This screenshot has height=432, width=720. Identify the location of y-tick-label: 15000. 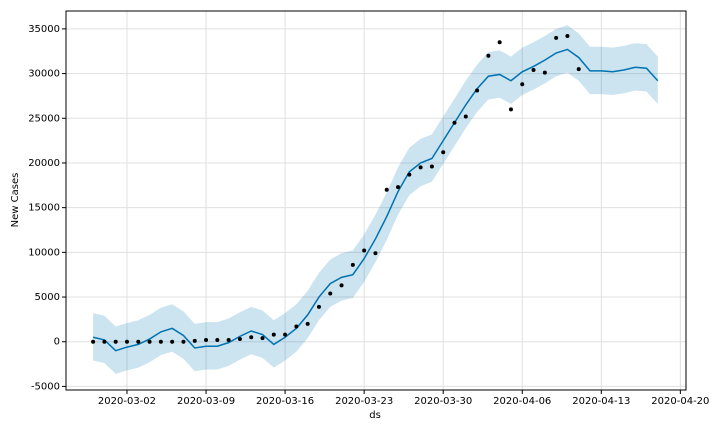
(44, 208).